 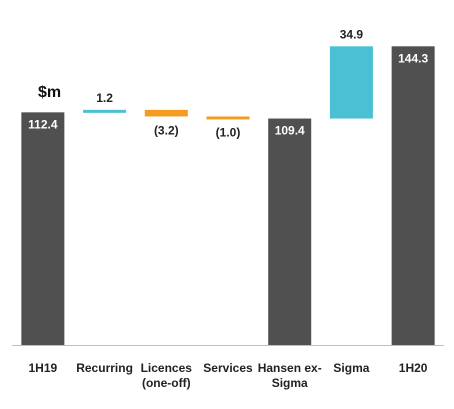 I want to click on category-label-7: 1H20, so click(x=413, y=368).